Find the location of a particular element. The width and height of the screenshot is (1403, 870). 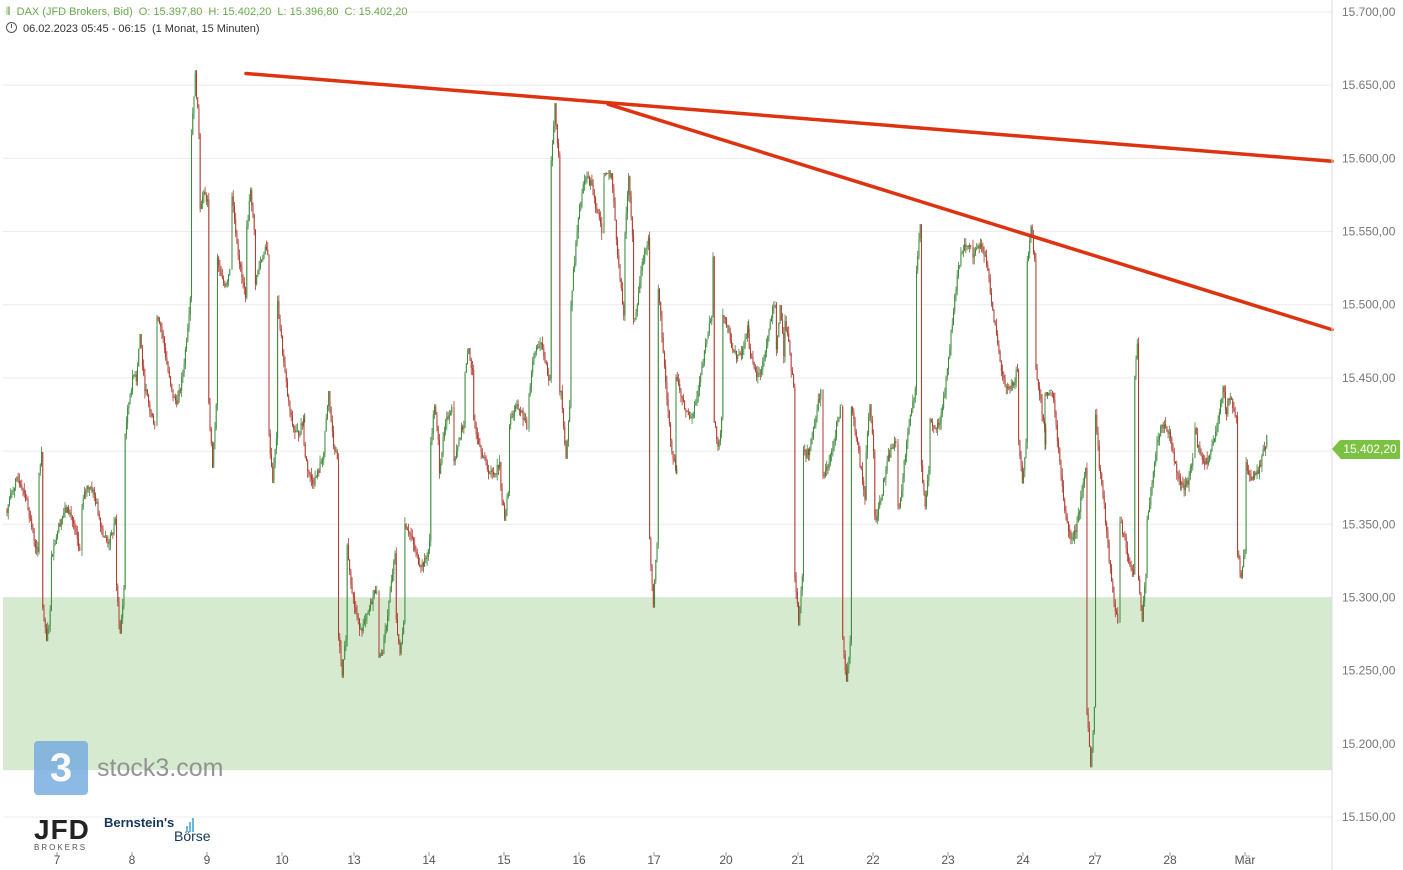

x-tick-label: 24 is located at coordinates (1023, 860).